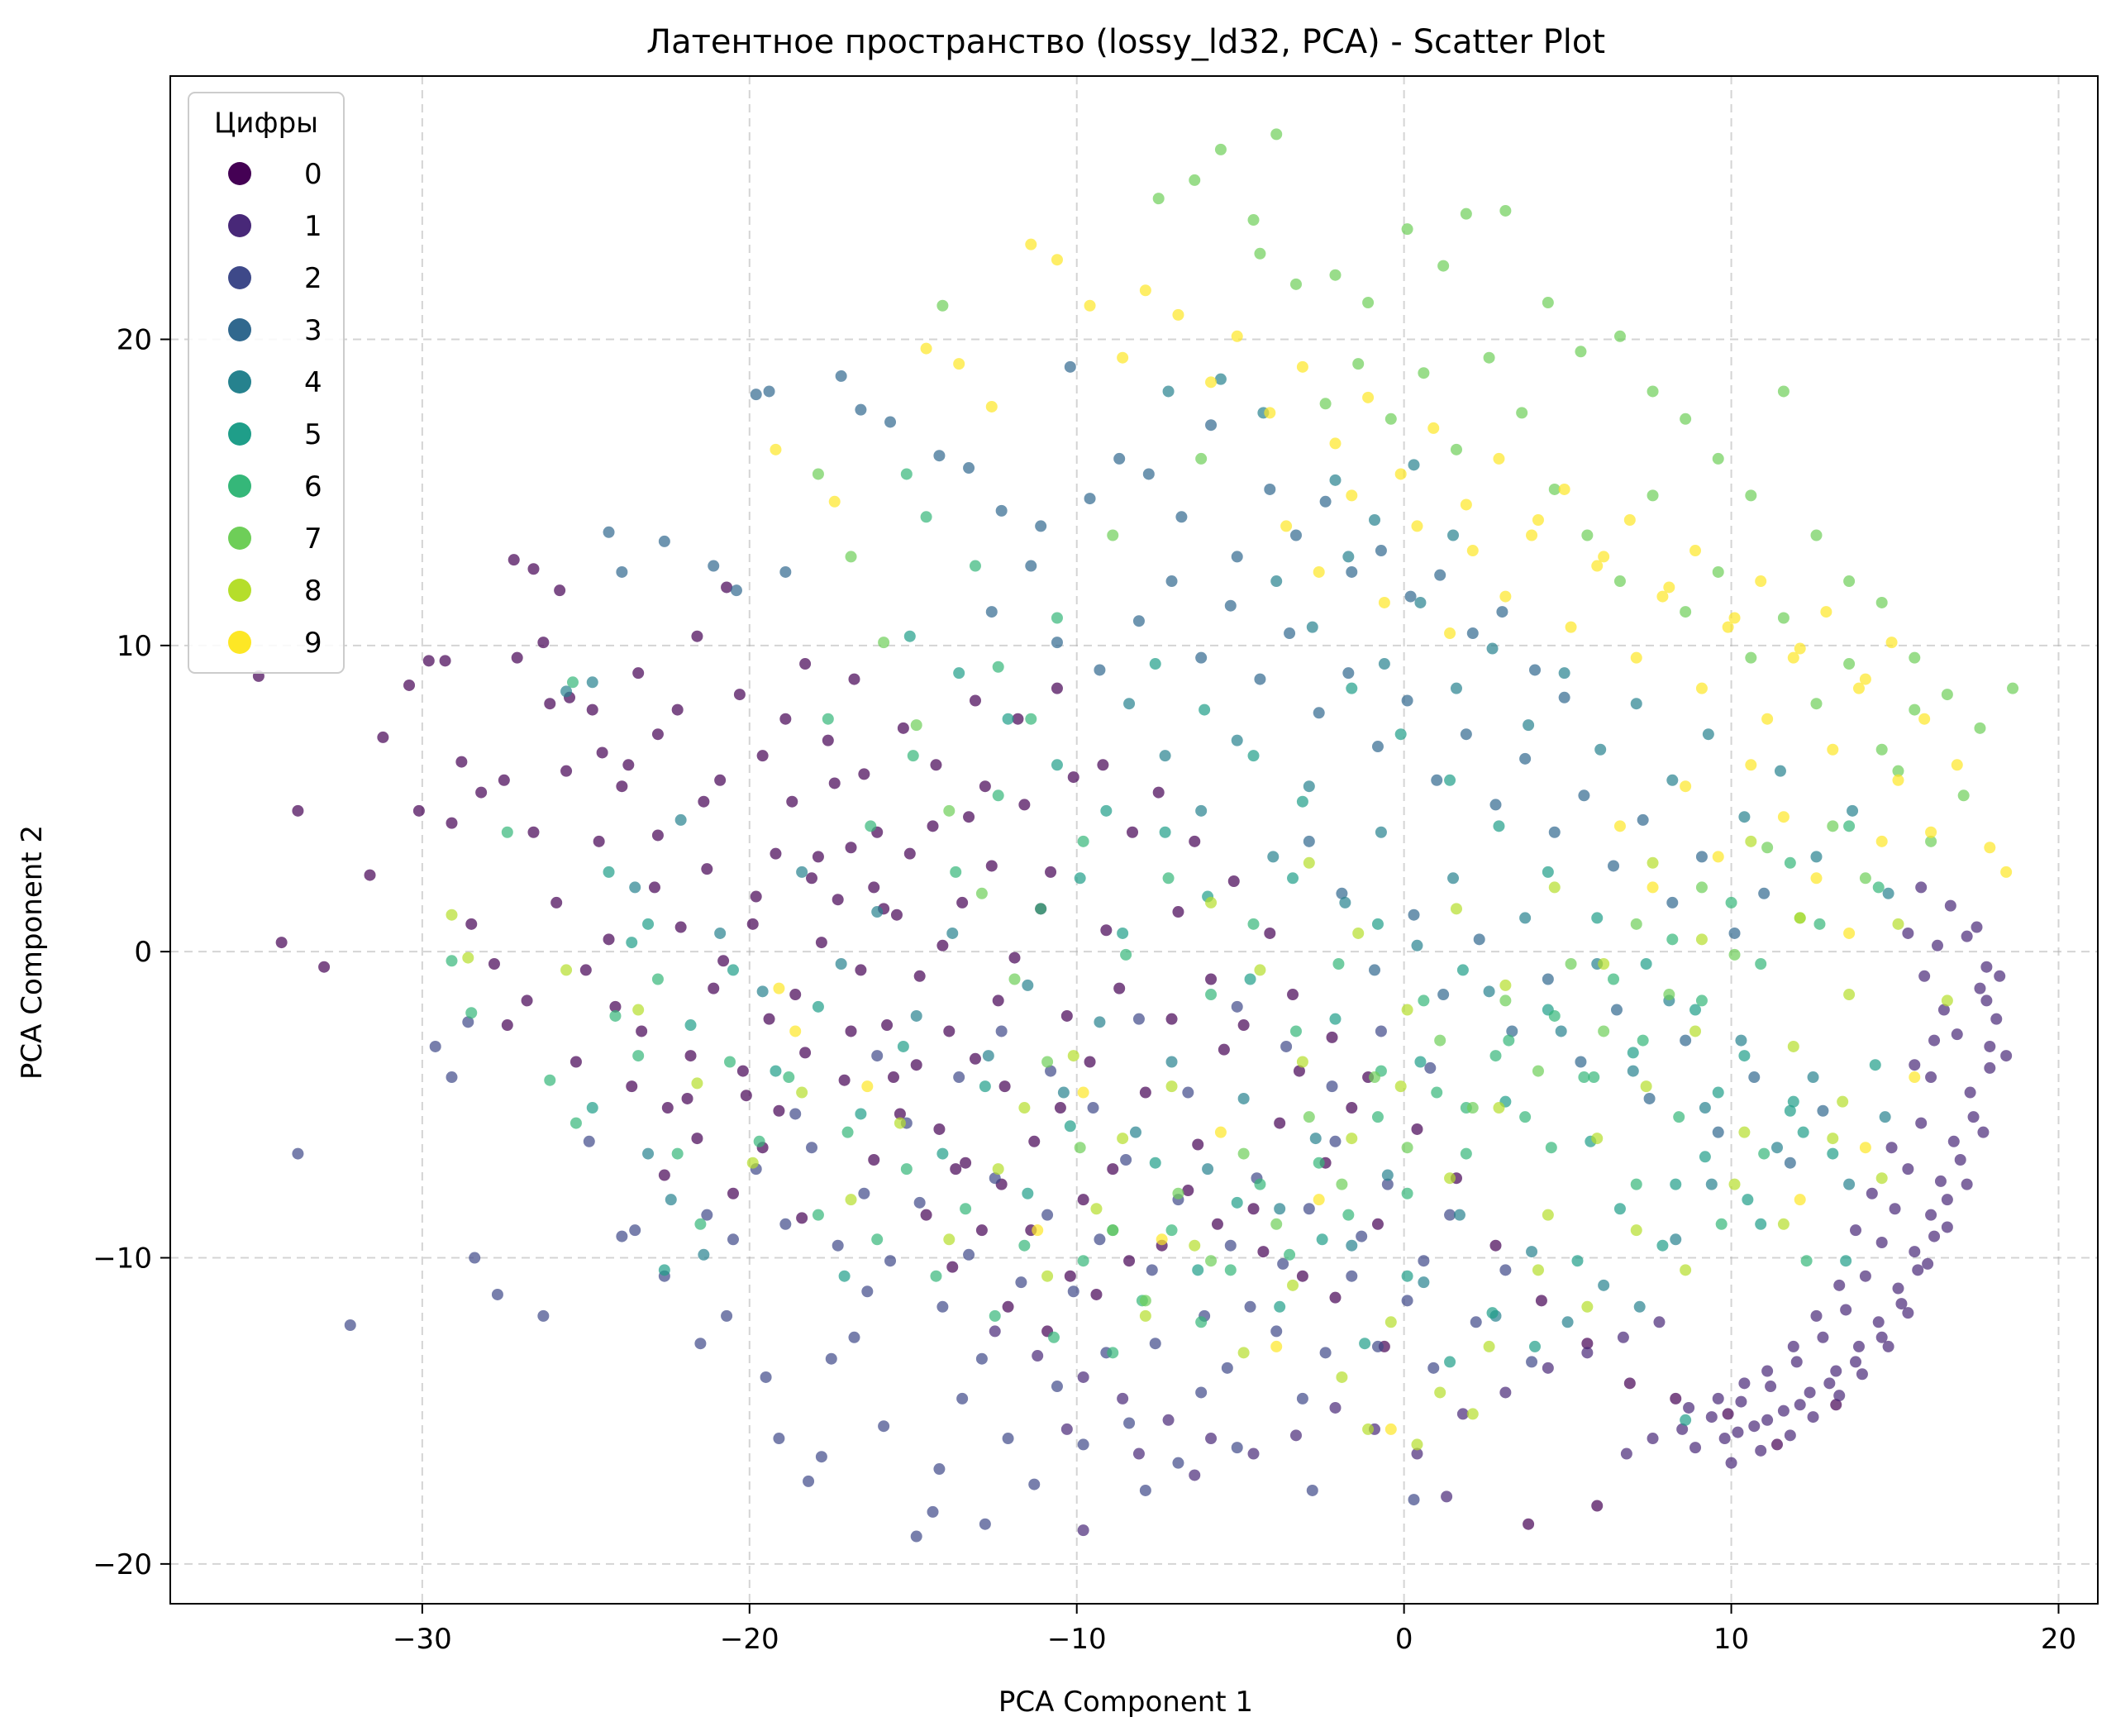  What do you see at coordinates (1234, 1630) in the screenshot?
I see `x-axis-ticks: −30 −20 −10 0 10 20` at bounding box center [1234, 1630].